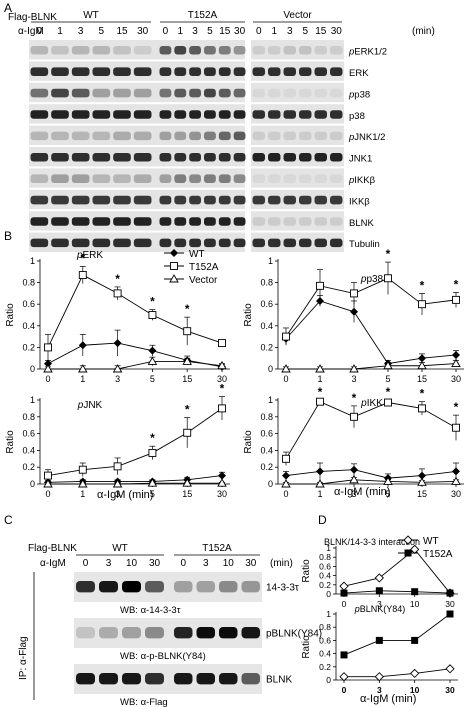  Describe the element at coordinates (8, 8) in the screenshot. I see `panel-label-a: A` at that location.